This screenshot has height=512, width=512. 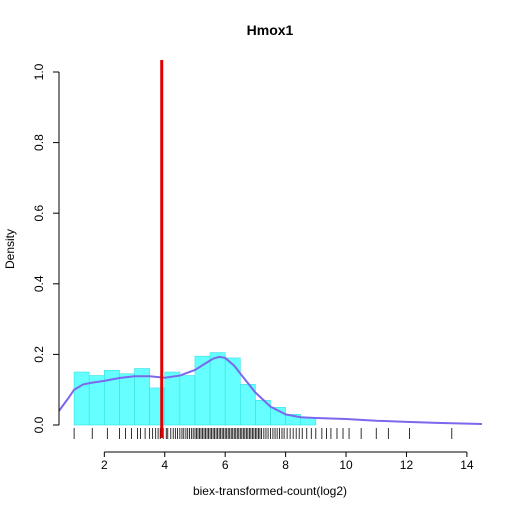 I want to click on x-tick-label: 10, so click(x=346, y=465).